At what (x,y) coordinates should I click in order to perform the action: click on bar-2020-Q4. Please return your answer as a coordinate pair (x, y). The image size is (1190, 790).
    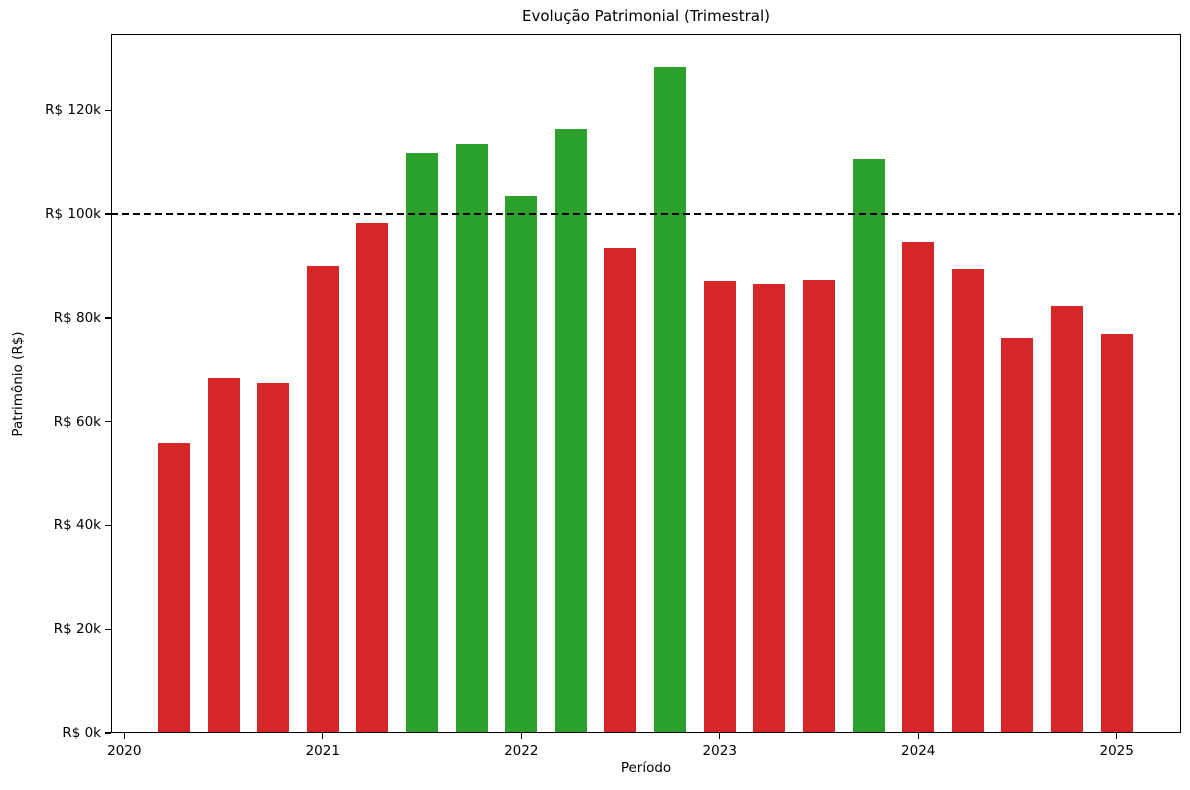
    Looking at the image, I should click on (322, 499).